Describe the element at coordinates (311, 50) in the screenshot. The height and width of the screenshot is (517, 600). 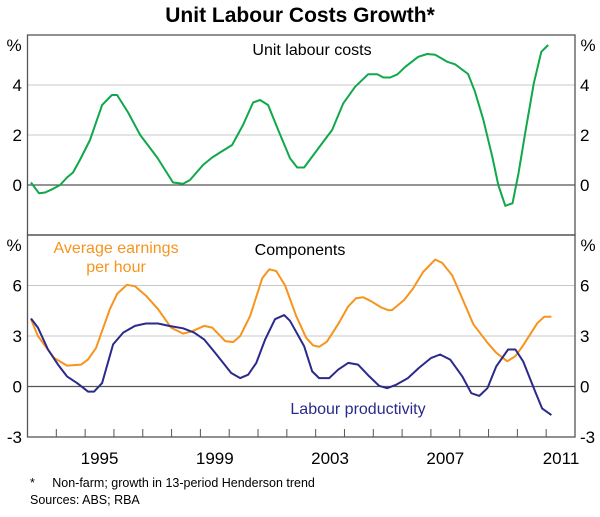
I see `panel-title: Unit labour costs` at that location.